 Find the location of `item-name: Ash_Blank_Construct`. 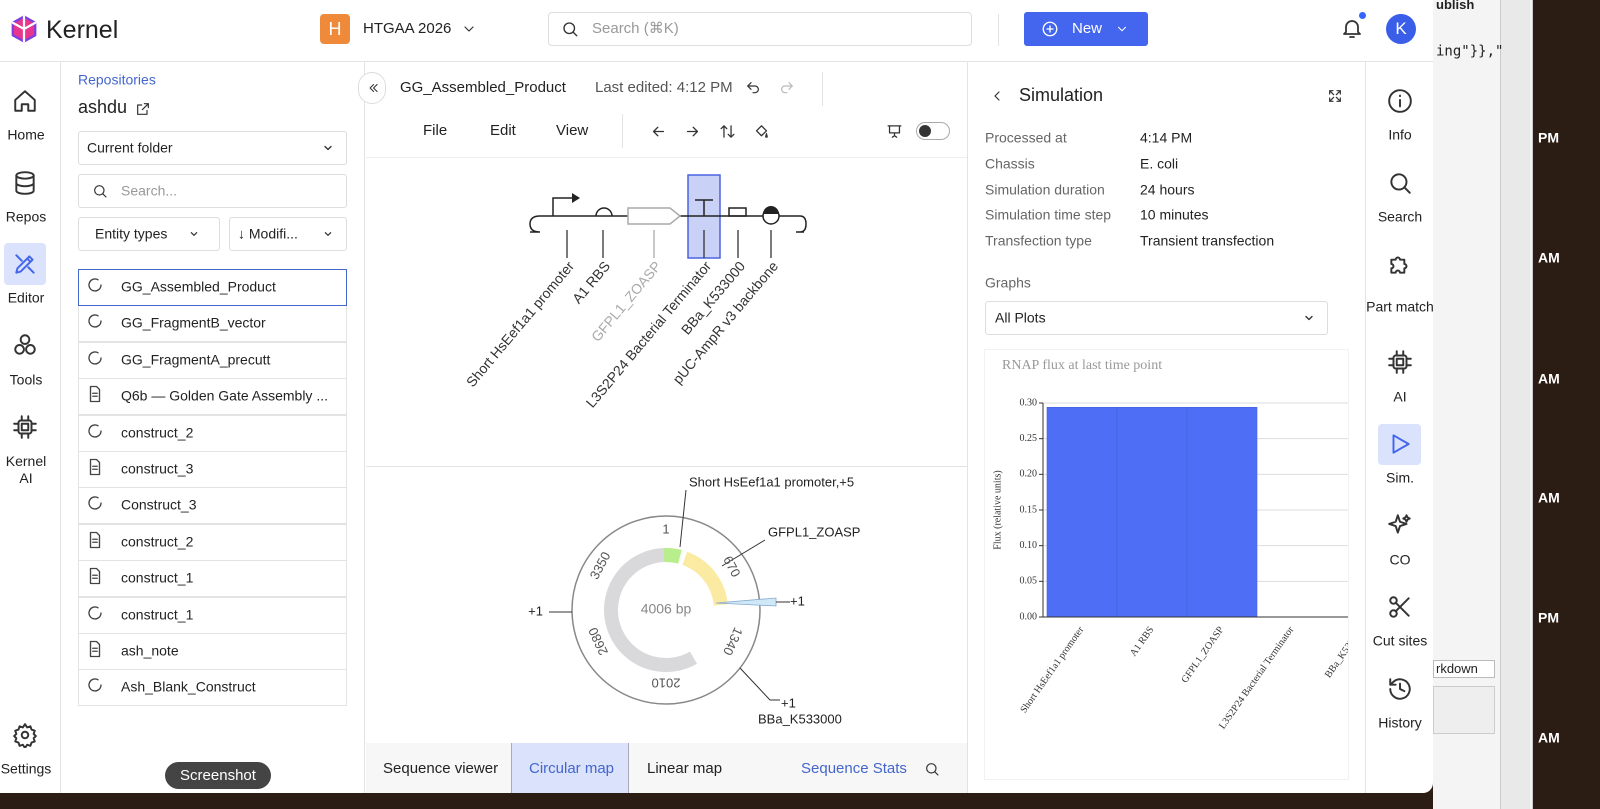

item-name: Ash_Blank_Construct is located at coordinates (188, 686).